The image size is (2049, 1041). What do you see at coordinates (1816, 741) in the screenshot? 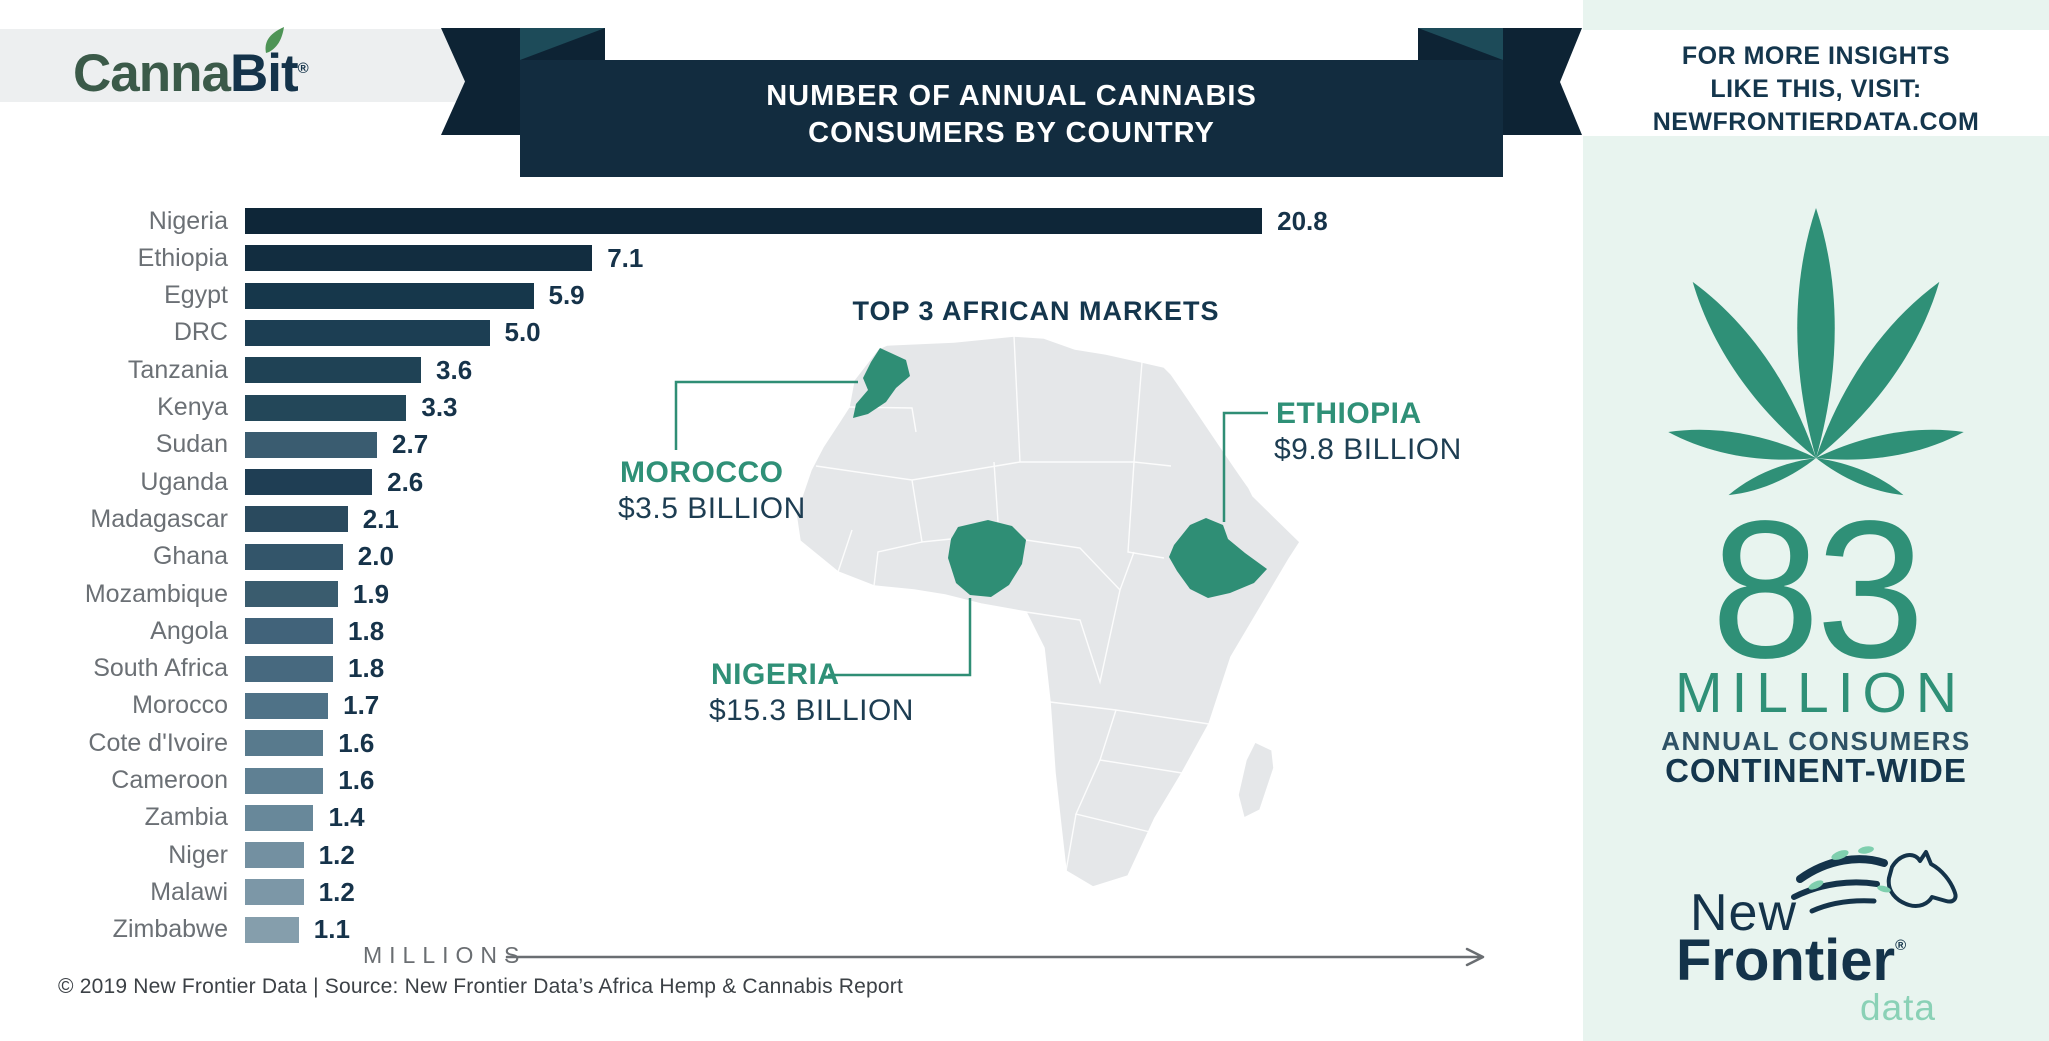
I see `panel-subtitle-1: ANNUAL CONSUMERS` at bounding box center [1816, 741].